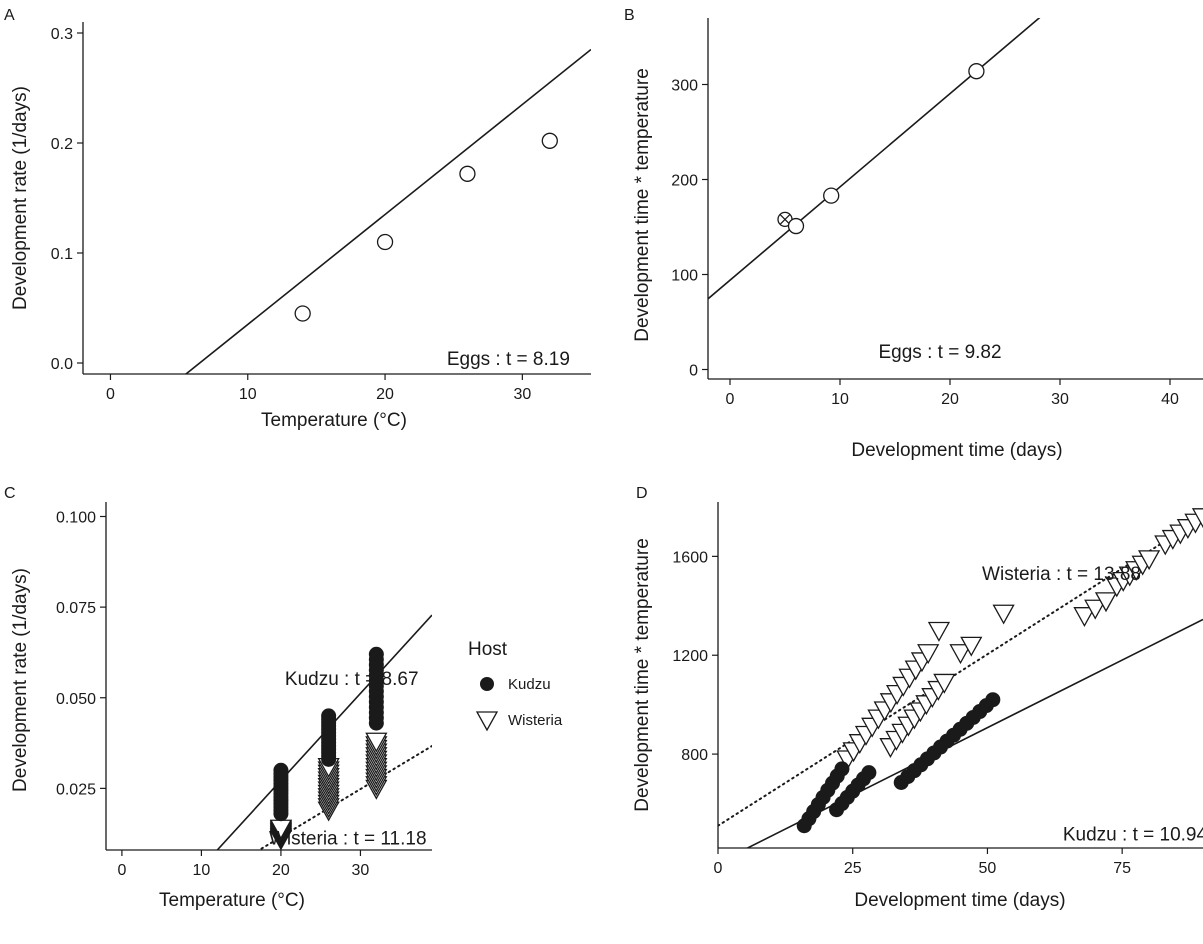  Describe the element at coordinates (76, 699) in the screenshot. I see `panel-c-y-tick-label: 0.050` at that location.